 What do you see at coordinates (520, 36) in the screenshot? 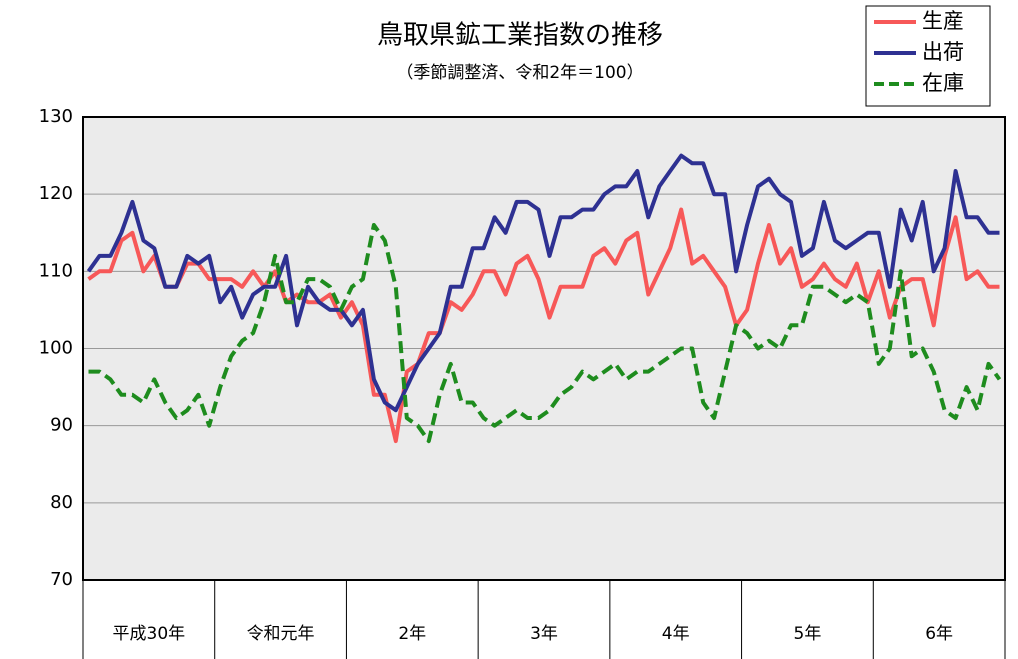
I see `chart-title: 鳥取県鉱工業指数の推移` at bounding box center [520, 36].